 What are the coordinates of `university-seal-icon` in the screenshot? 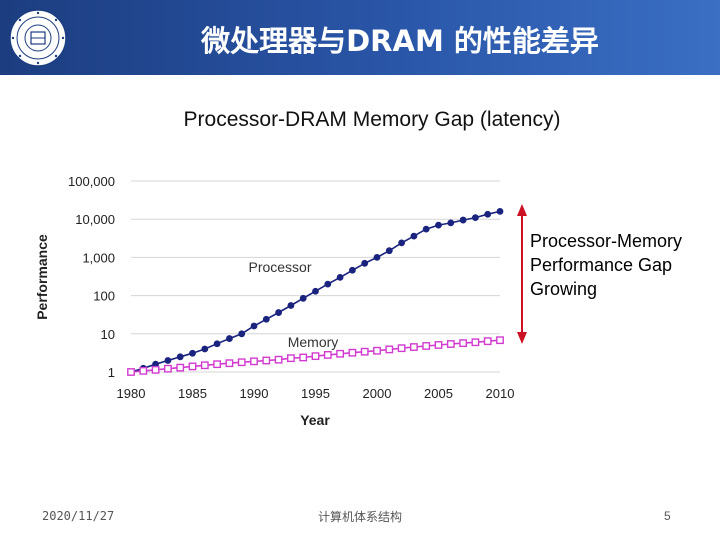 It's located at (38, 38).